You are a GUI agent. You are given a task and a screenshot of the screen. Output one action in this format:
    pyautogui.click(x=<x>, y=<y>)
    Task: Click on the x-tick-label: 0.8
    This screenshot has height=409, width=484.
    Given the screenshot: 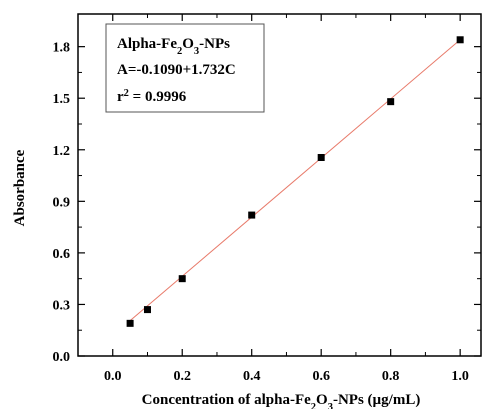 What is the action you would take?
    pyautogui.click(x=391, y=376)
    